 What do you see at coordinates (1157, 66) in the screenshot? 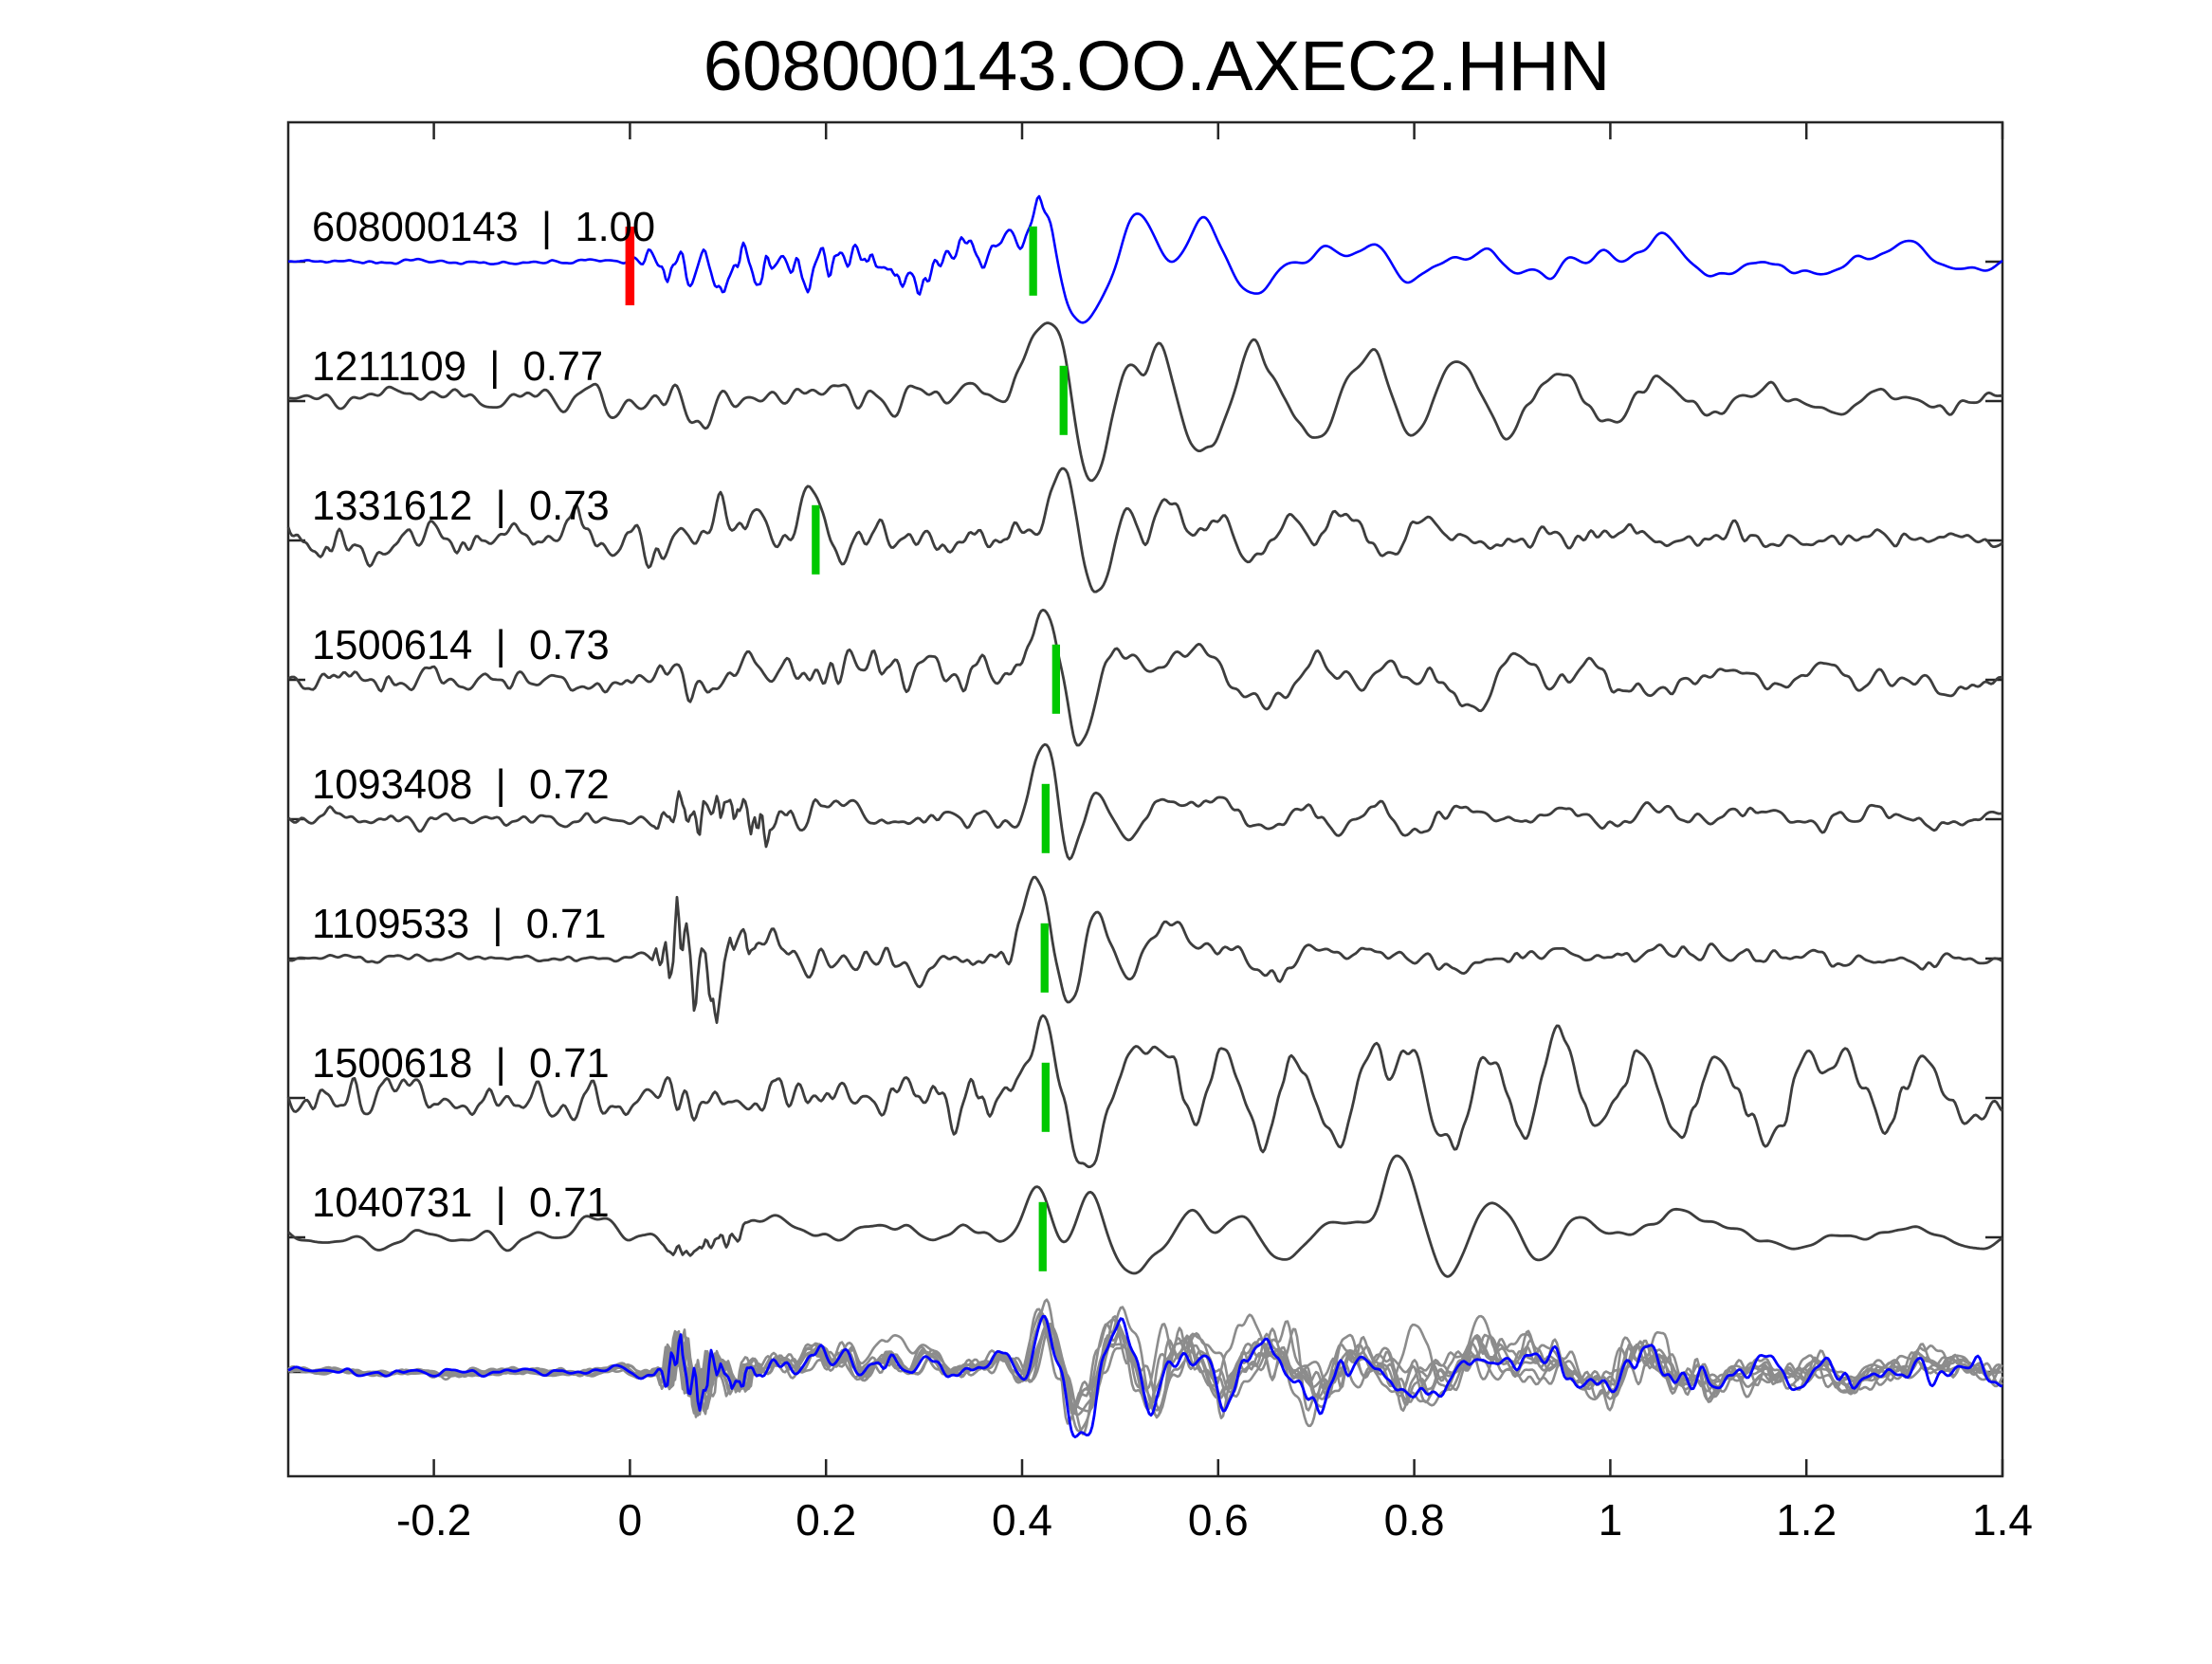
I see `svg-text: 608000143.OO.AXEC2.HHN` at bounding box center [1157, 66].